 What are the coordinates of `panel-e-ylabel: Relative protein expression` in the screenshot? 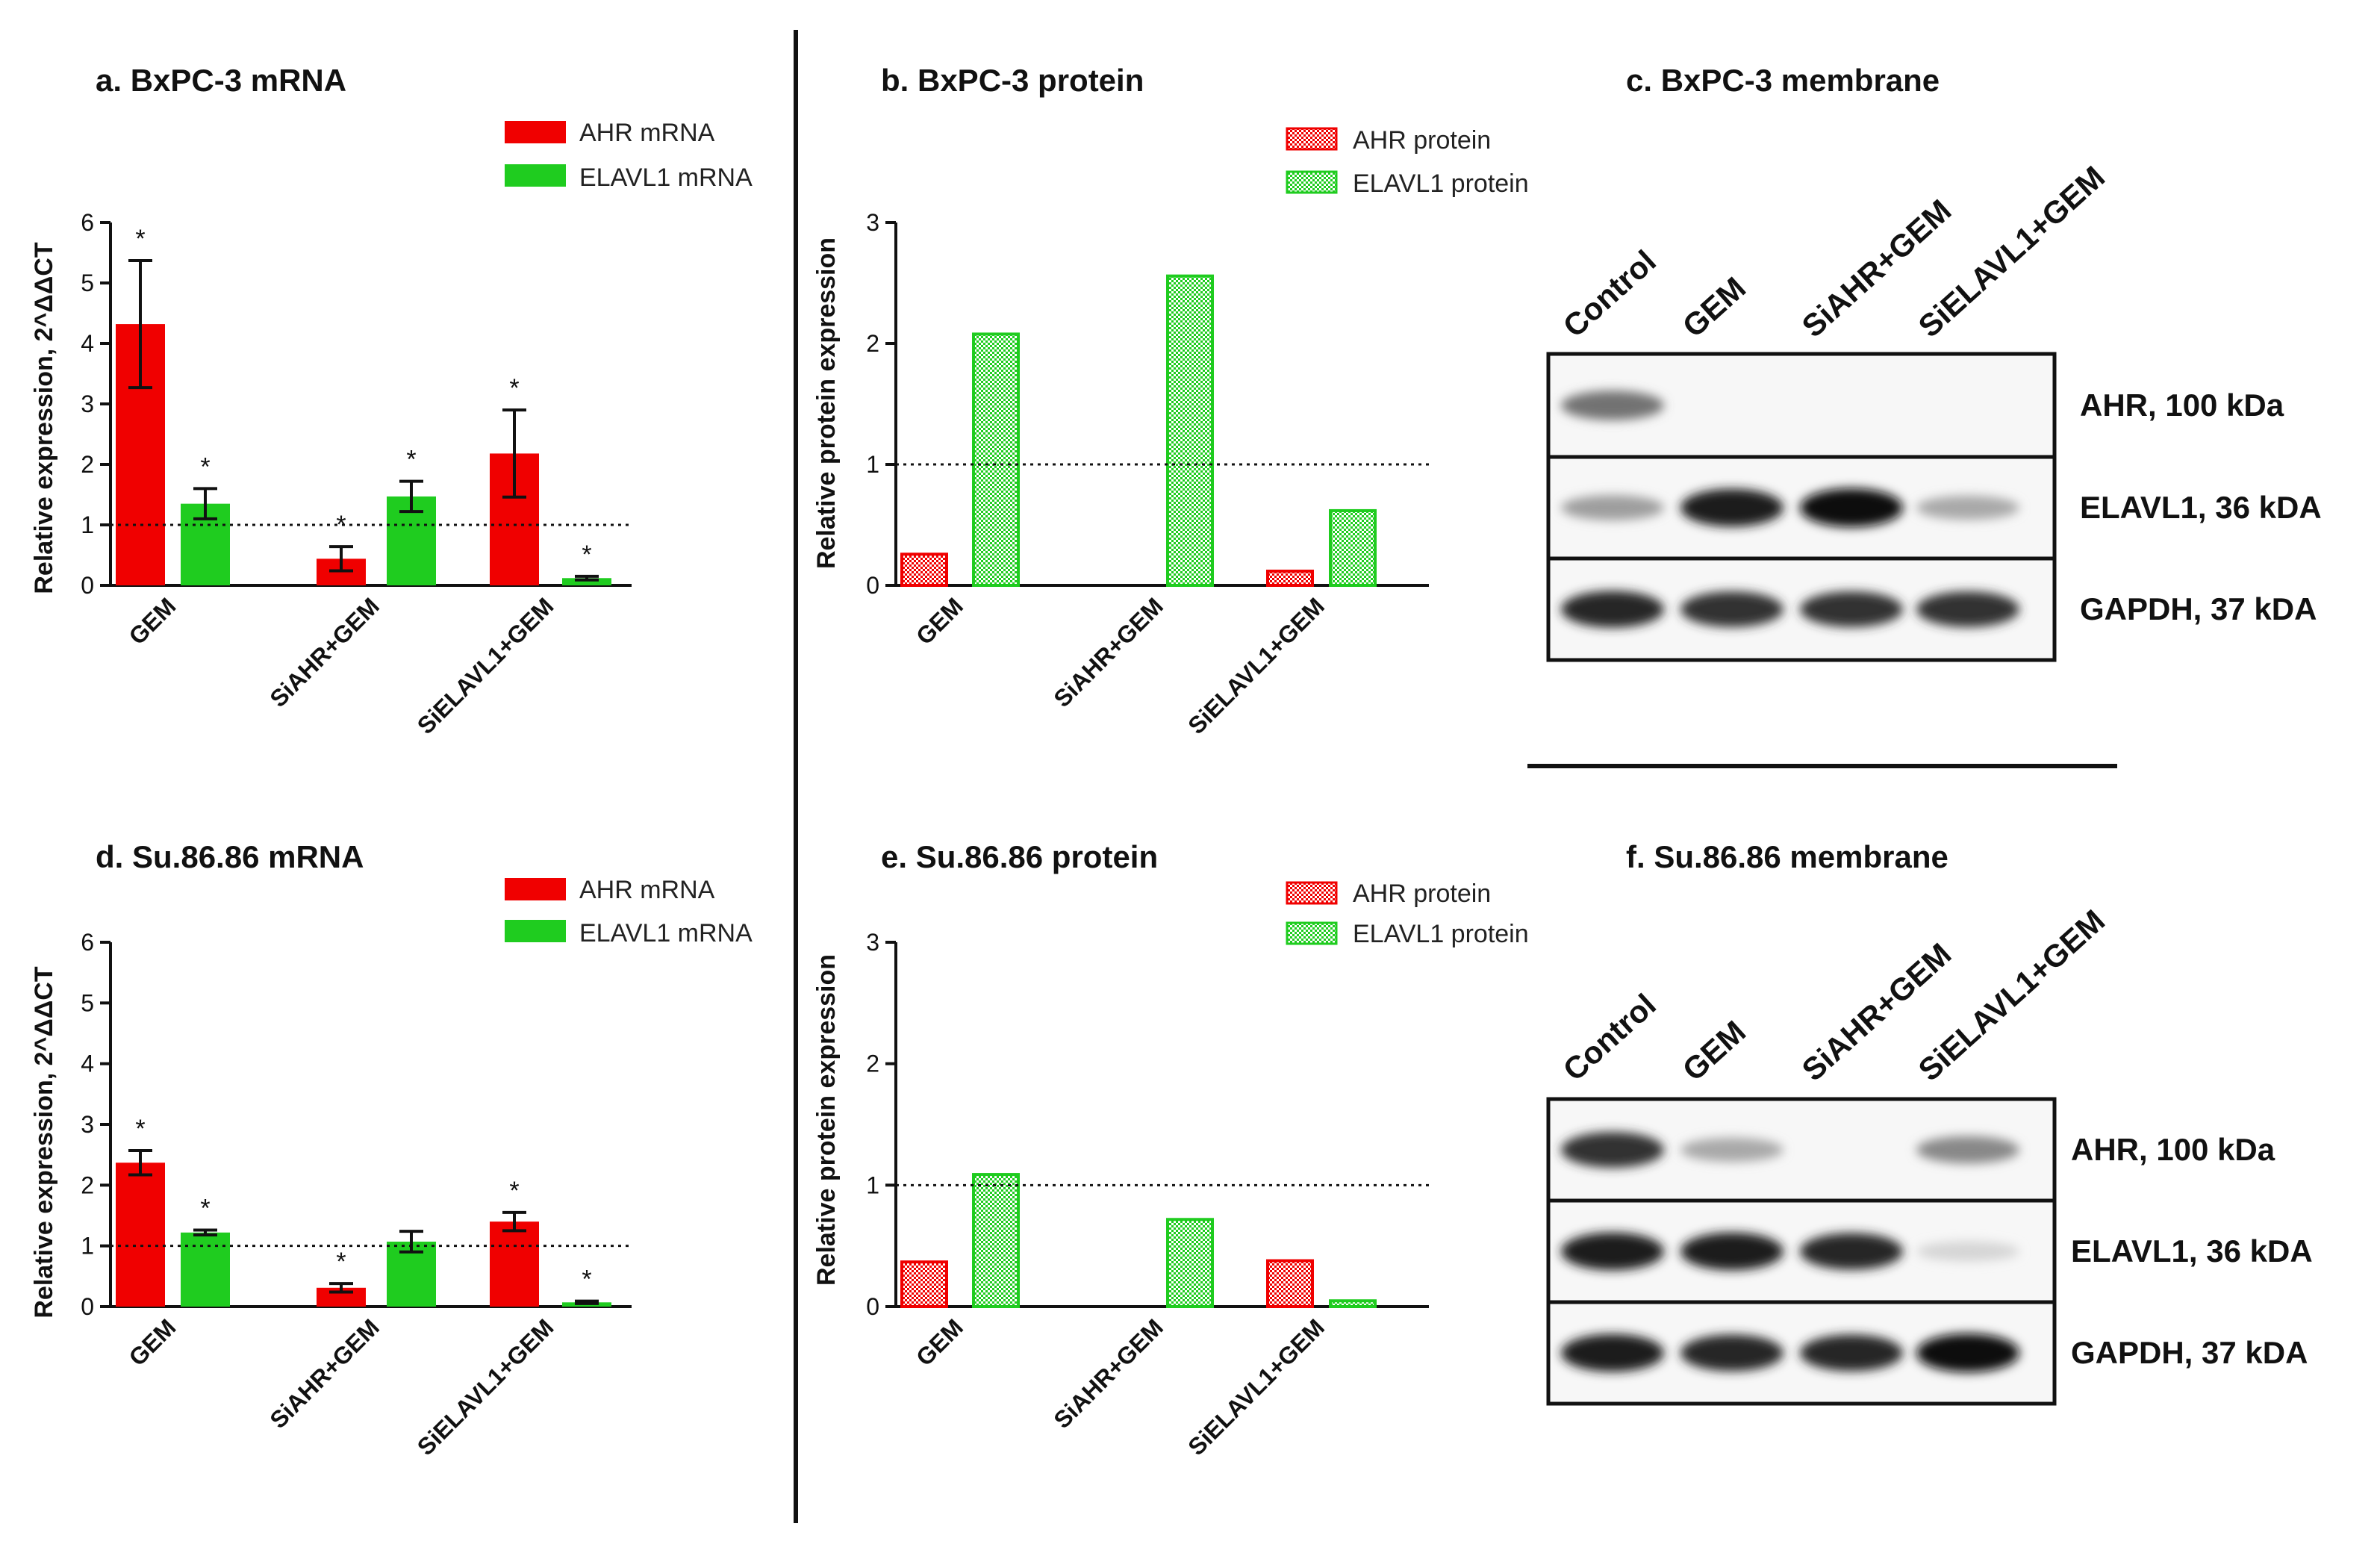 It's located at (826, 1120).